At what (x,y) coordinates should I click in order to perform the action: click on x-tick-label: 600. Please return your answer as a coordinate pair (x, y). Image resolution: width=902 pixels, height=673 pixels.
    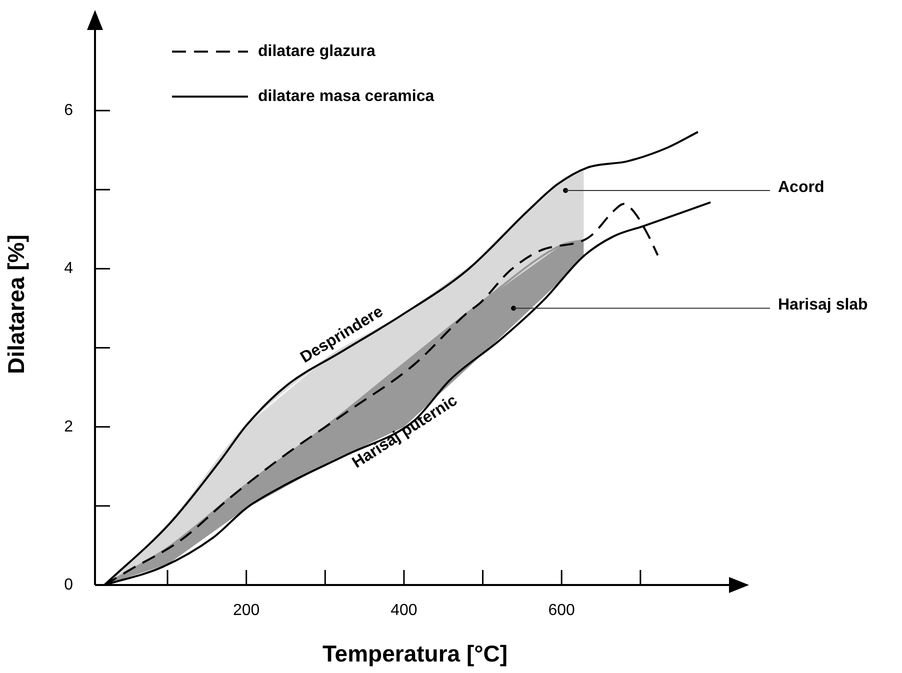
    Looking at the image, I should click on (562, 611).